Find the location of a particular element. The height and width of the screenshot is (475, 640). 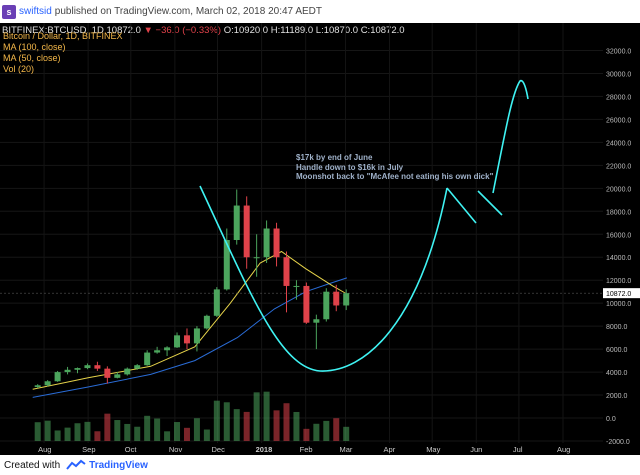

x-tick-label: Nov is located at coordinates (176, 449).